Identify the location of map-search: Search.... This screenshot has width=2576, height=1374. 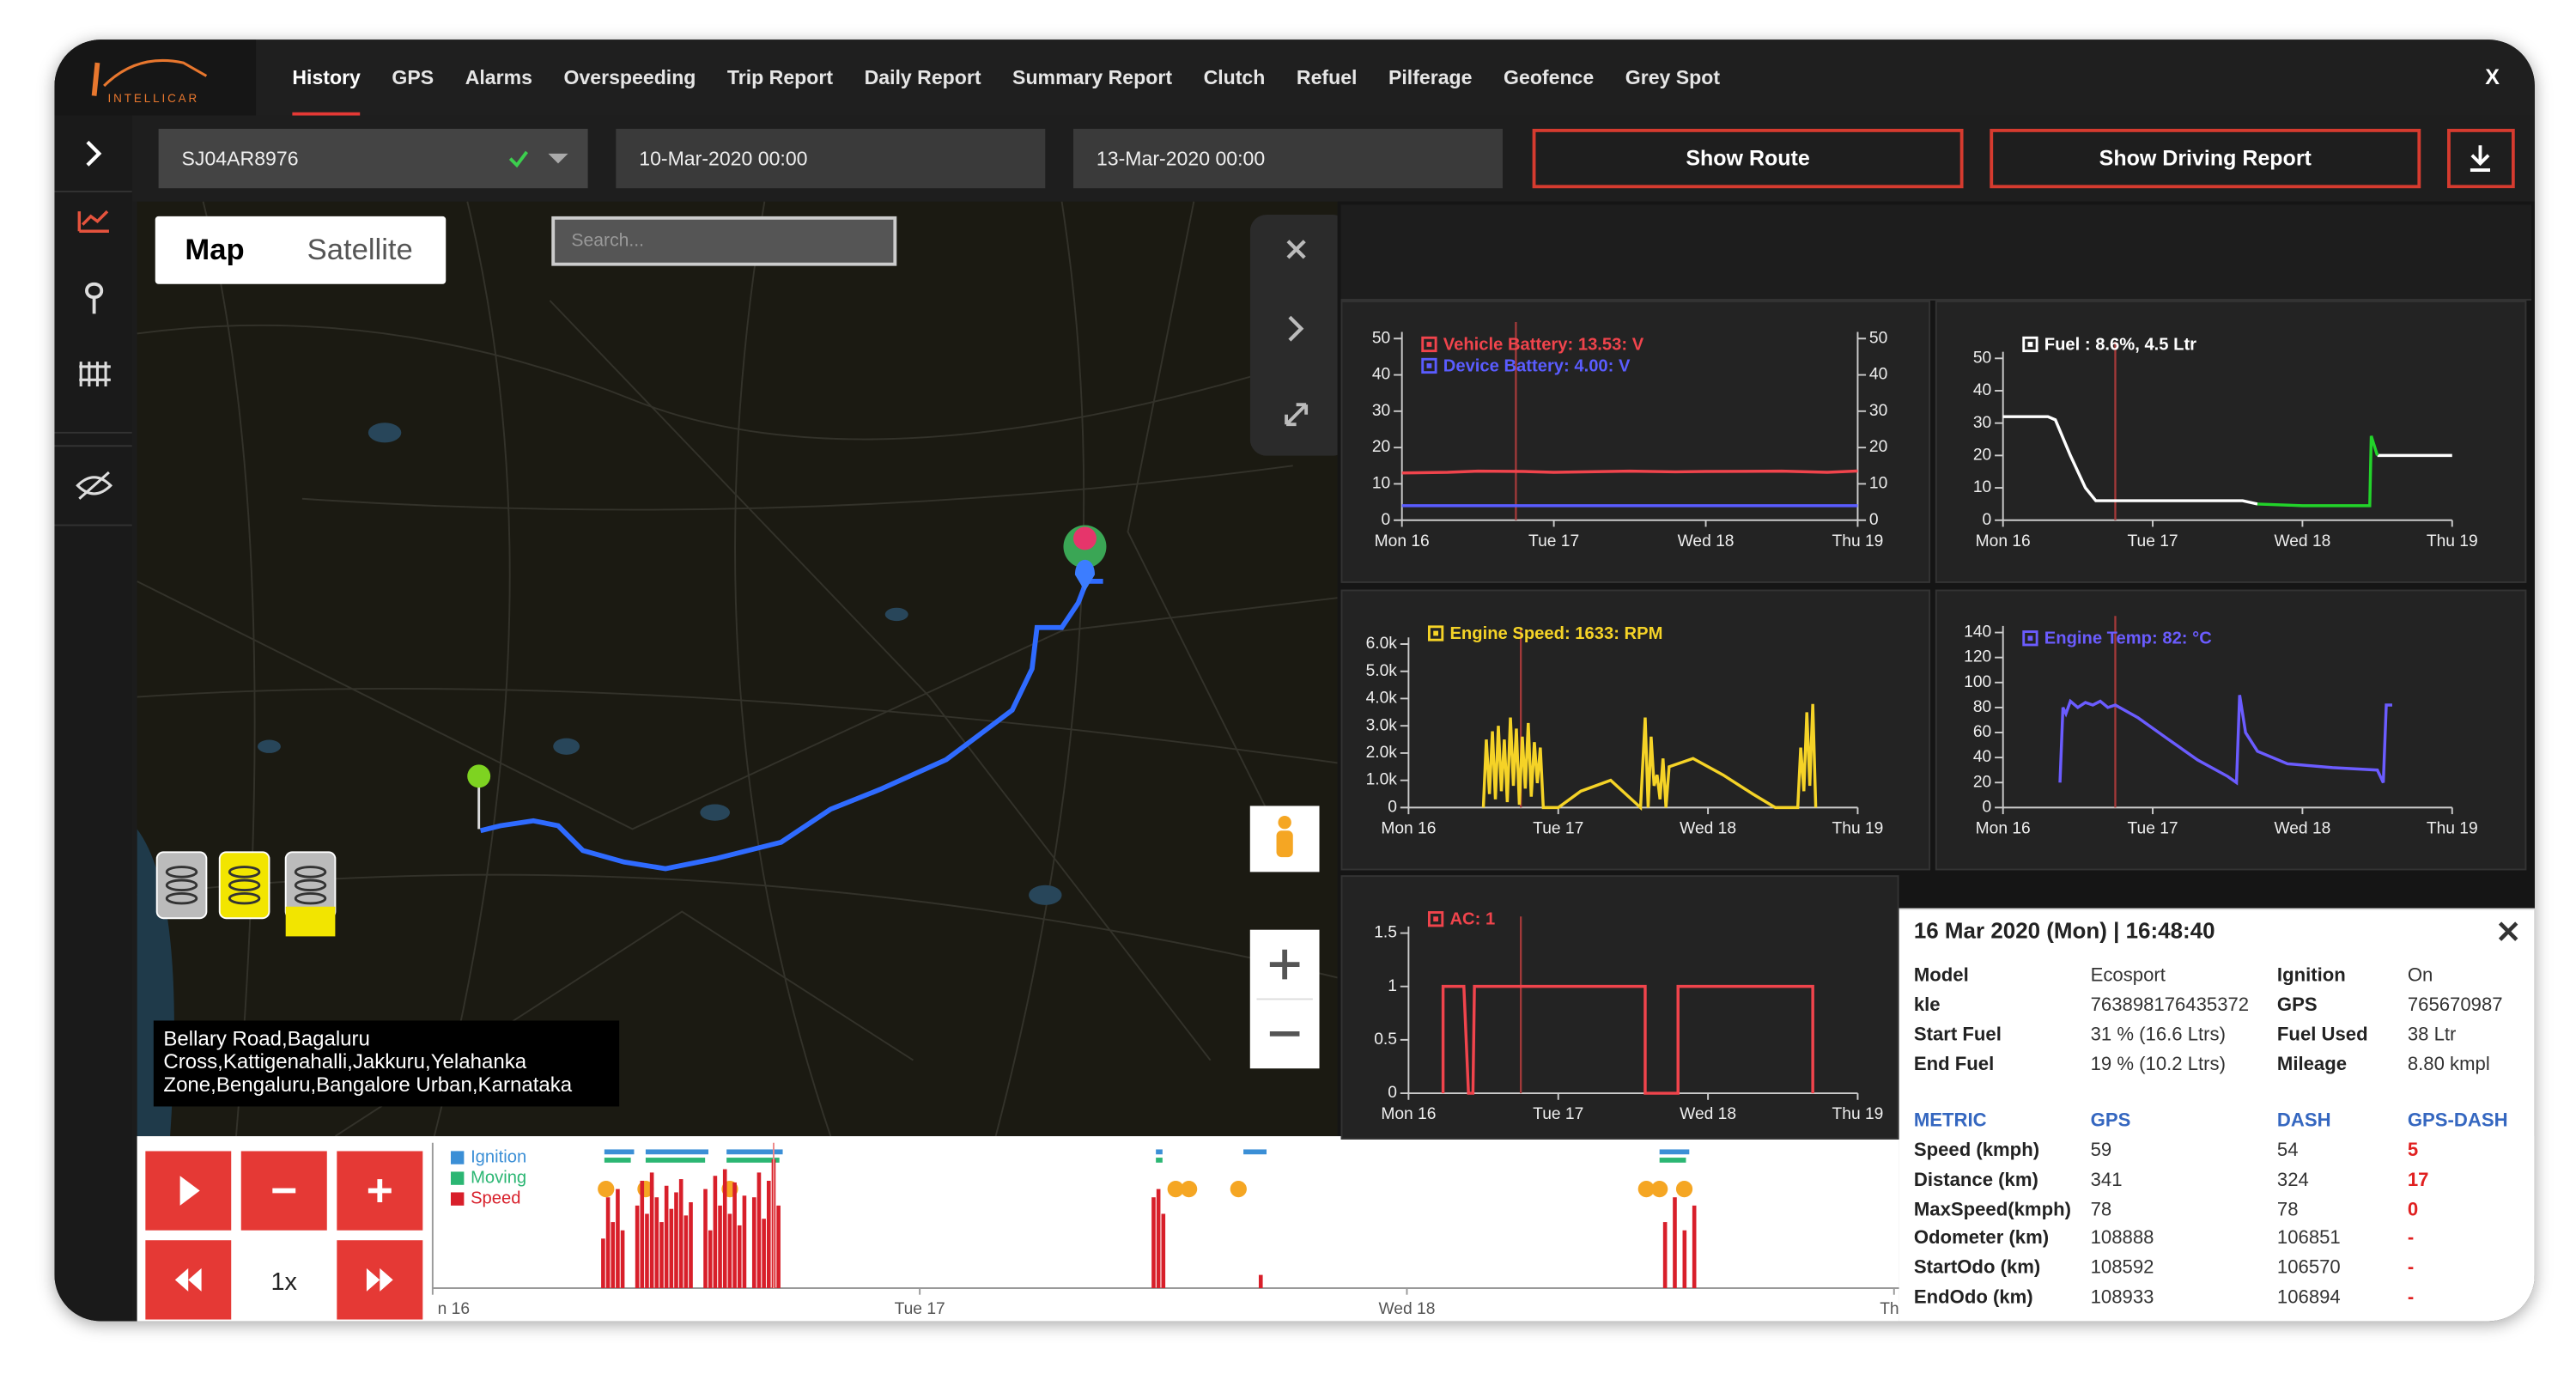
(724, 241).